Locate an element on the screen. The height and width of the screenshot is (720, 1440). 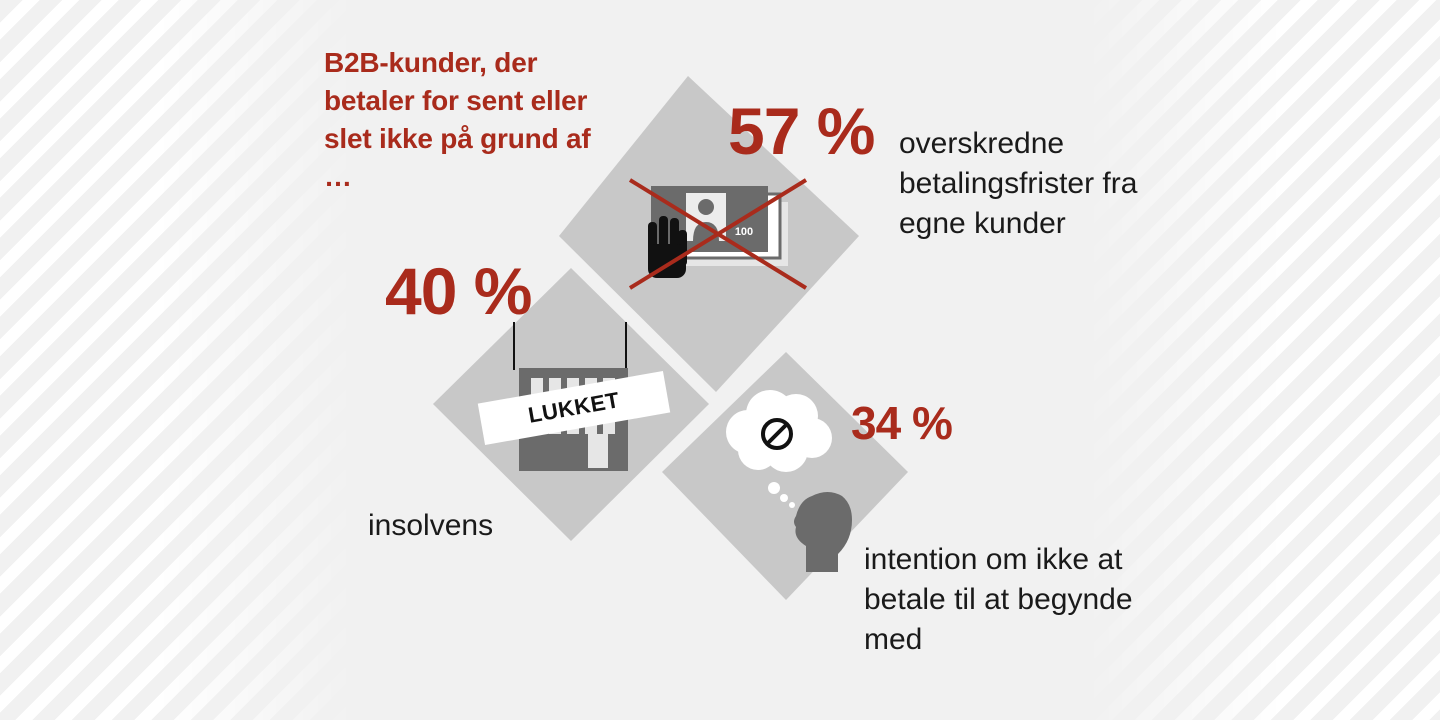
head-silhouette-icon is located at coordinates (823, 532).